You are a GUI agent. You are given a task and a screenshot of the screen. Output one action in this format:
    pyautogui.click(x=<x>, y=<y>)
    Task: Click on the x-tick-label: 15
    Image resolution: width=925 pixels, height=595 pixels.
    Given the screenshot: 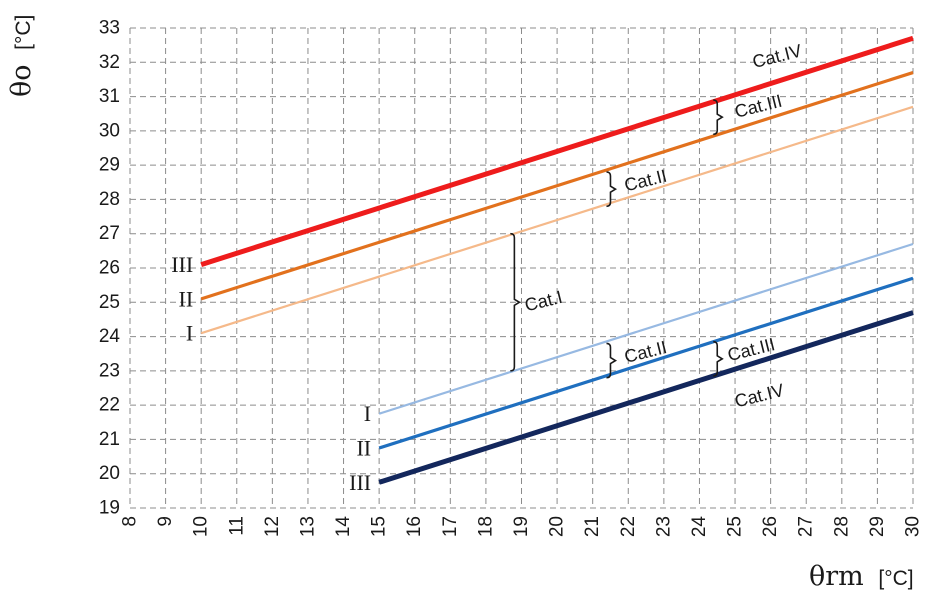 What is the action you would take?
    pyautogui.click(x=379, y=526)
    